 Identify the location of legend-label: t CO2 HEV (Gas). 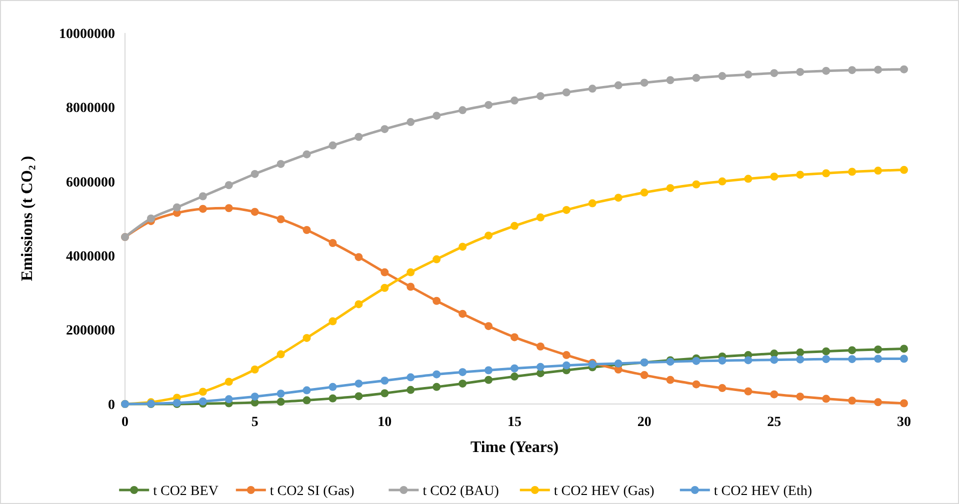
(604, 491).